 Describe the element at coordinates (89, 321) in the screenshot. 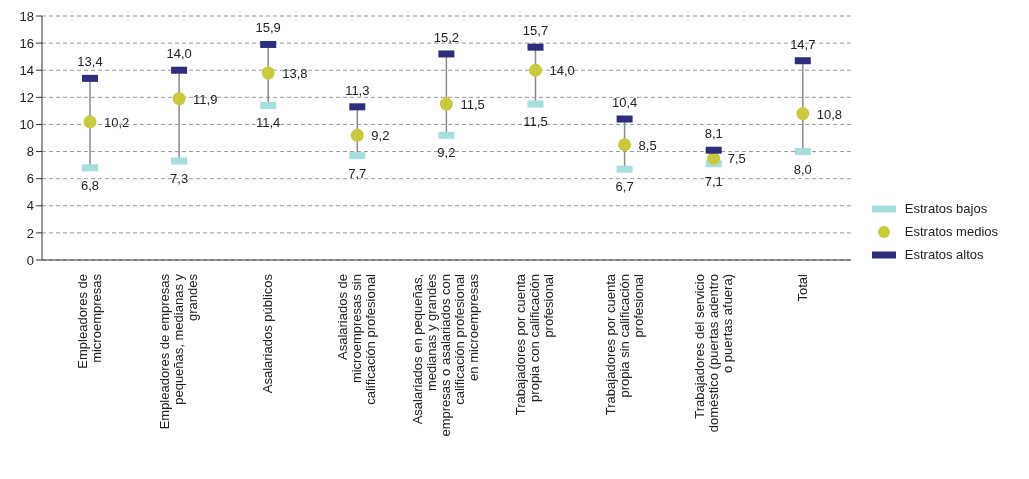

I see `x-tick-label: Empleadores de microempresas` at that location.